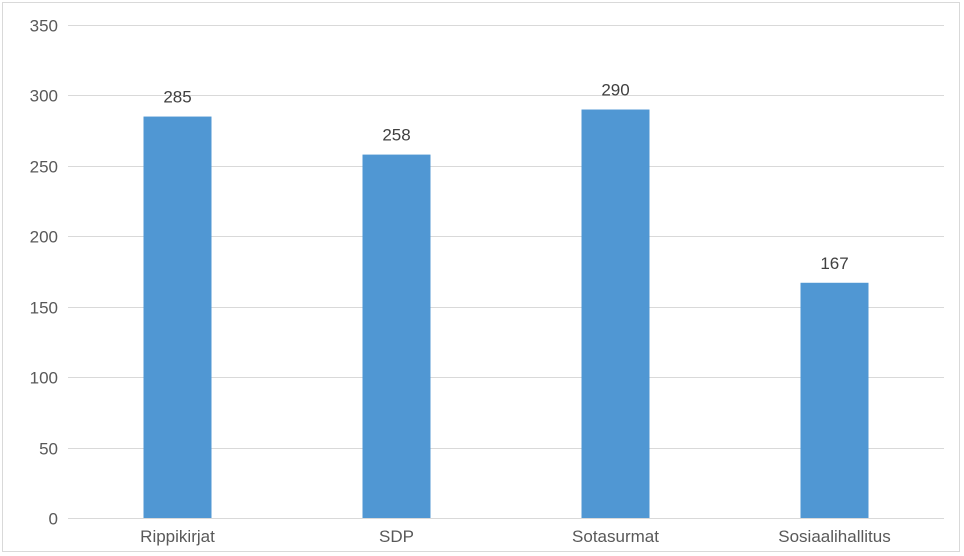  Describe the element at coordinates (44, 378) in the screenshot. I see `y-tick-label: 100` at that location.